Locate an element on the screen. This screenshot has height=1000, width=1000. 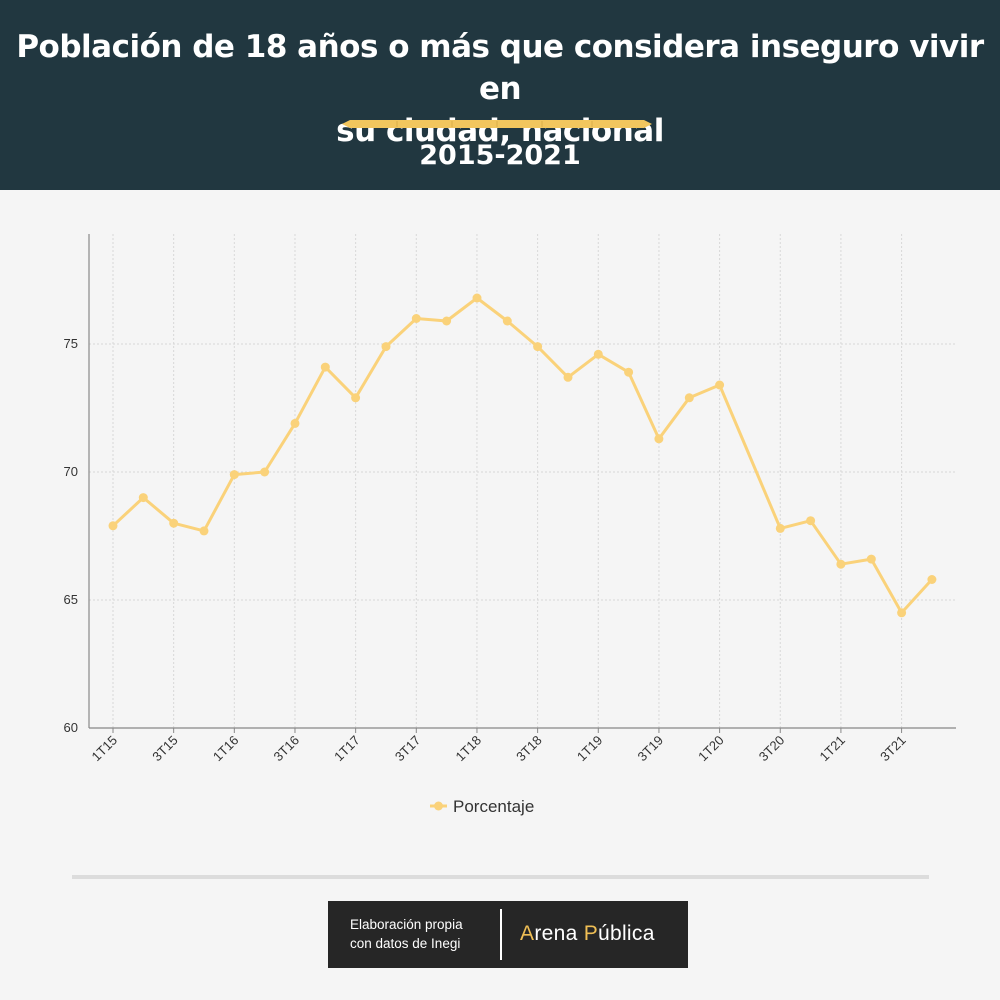
x-tick-label: 1T18 is located at coordinates (469, 749).